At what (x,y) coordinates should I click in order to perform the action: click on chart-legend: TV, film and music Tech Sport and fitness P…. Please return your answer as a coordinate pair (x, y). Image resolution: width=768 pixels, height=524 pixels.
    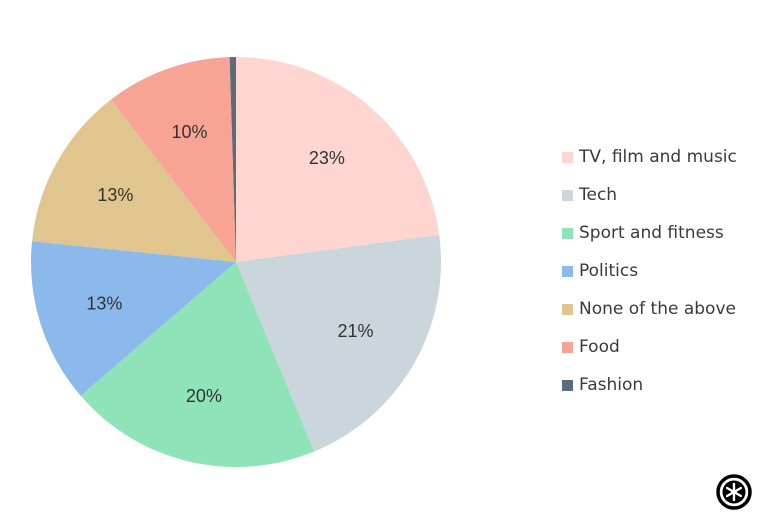
    Looking at the image, I should click on (649, 271).